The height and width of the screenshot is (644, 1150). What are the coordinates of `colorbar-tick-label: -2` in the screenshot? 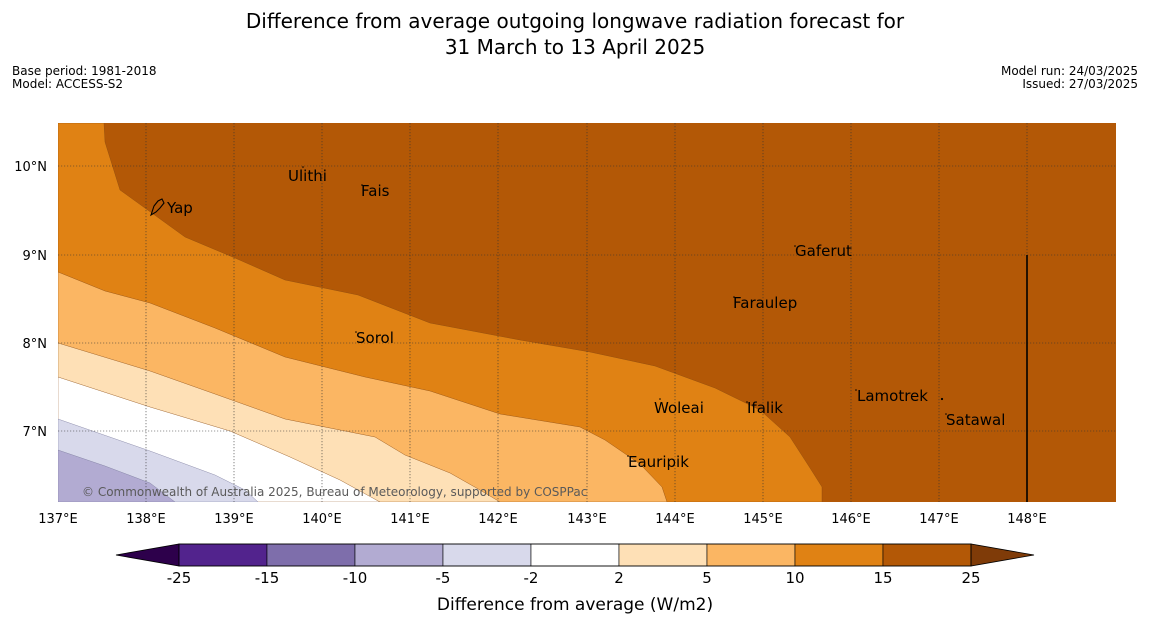 It's located at (531, 578).